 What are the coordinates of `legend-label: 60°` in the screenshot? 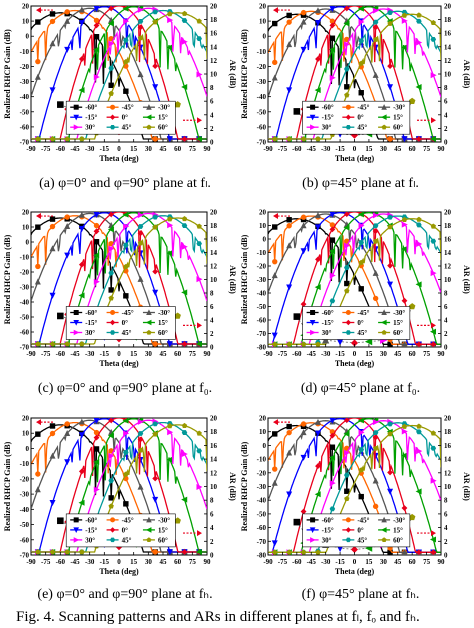 It's located at (163, 333).